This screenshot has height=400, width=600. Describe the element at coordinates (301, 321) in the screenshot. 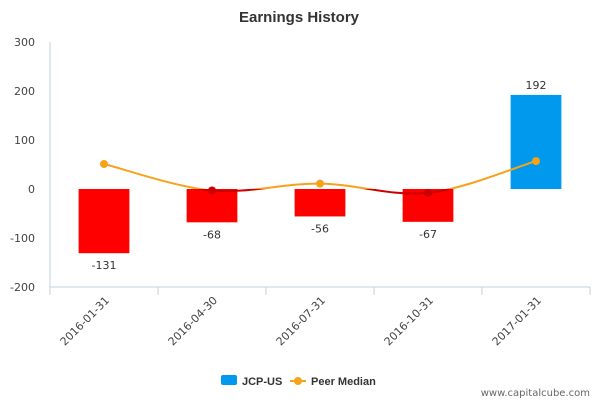

I see `x-tick-label: 2016-07-31` at that location.